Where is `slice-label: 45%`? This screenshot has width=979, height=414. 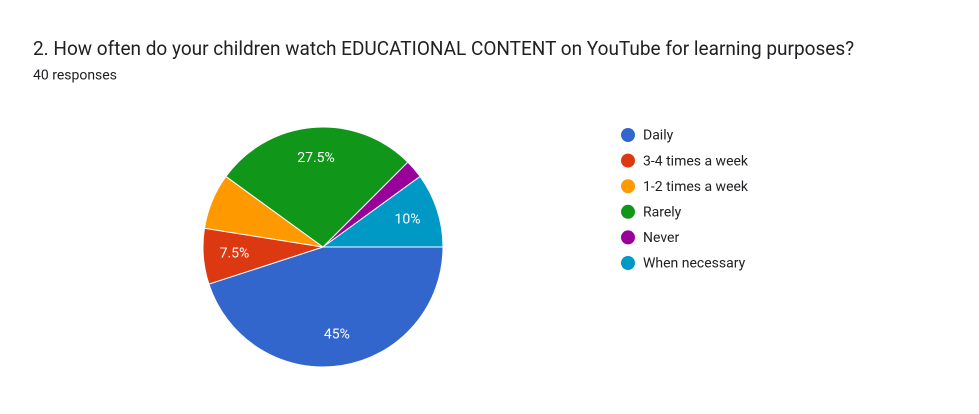 slice-label: 45% is located at coordinates (337, 334).